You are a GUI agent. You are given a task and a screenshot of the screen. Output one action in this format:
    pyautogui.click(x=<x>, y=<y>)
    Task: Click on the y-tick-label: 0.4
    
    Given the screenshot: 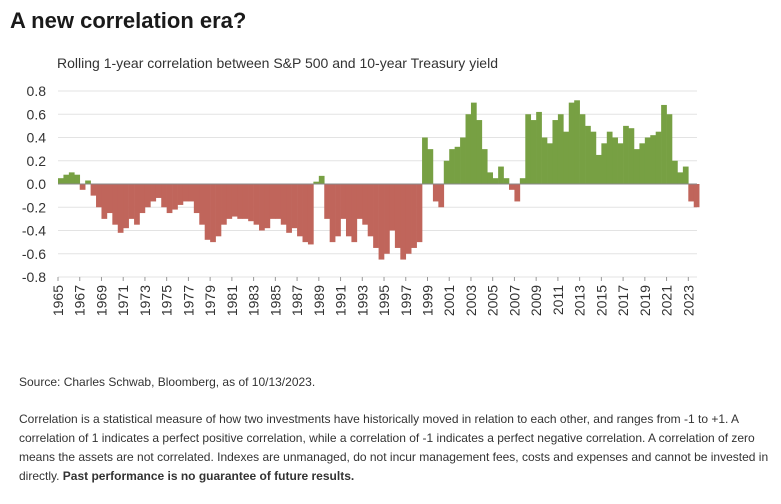 What is the action you would take?
    pyautogui.click(x=37, y=138)
    